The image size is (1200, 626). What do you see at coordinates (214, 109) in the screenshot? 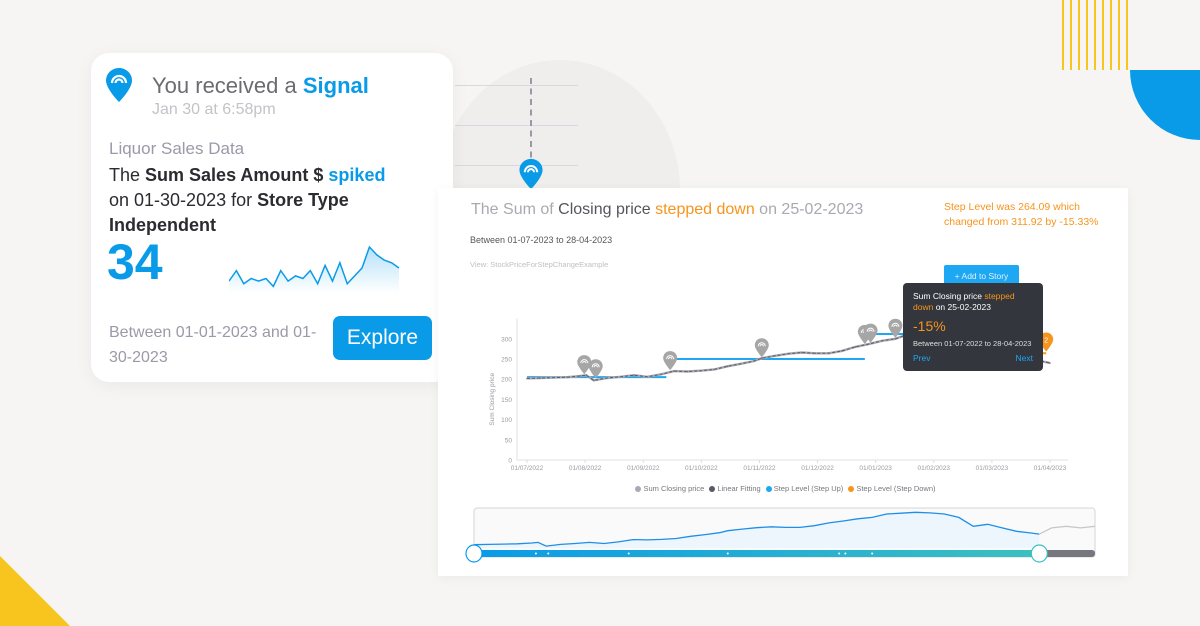
I see `signal-time: Jan 30 at 6:58pm` at bounding box center [214, 109].